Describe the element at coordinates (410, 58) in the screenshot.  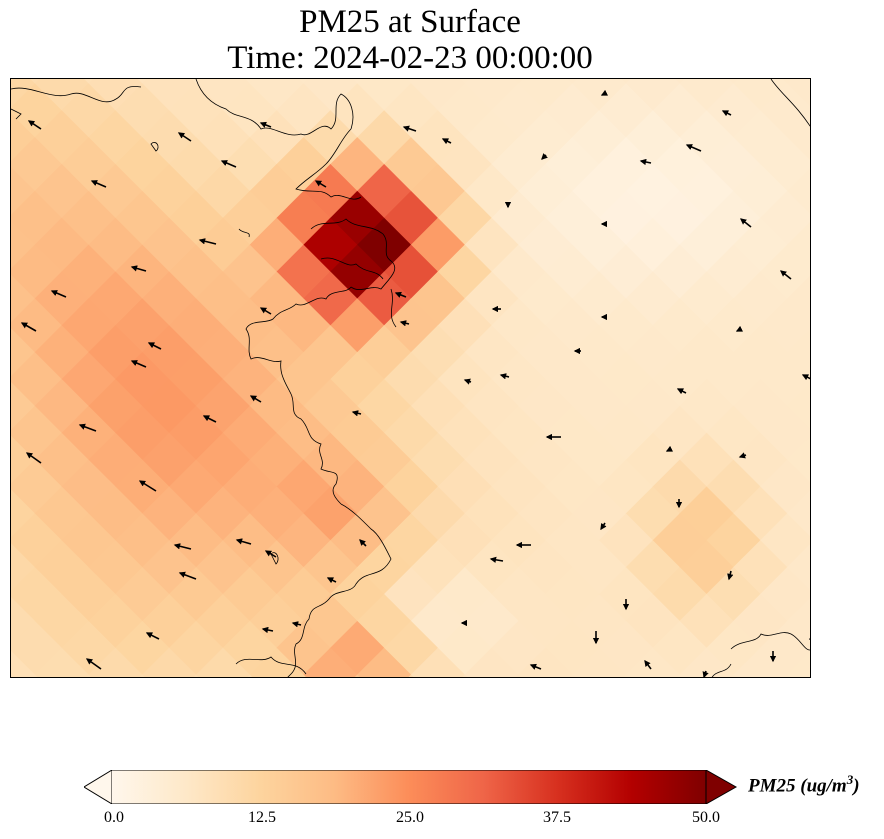
I see `map-time-subtitle: Time: 2024-02-23 00:00:00` at that location.